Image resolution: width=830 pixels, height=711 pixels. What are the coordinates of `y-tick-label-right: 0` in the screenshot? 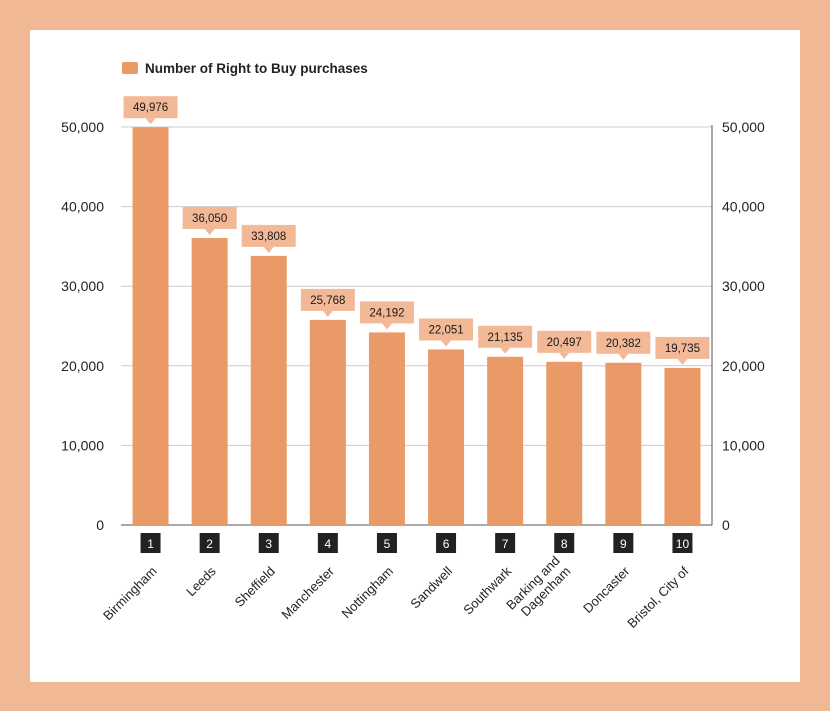 It's located at (726, 525).